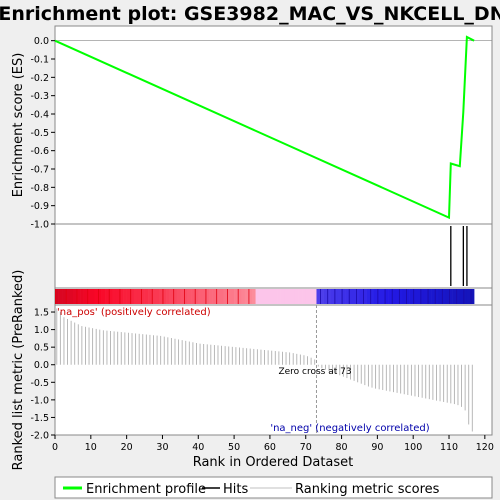 The width and height of the screenshot is (500, 500). Describe the element at coordinates (41, 41) in the screenshot. I see `es-y-tick-label: 0.0` at that location.